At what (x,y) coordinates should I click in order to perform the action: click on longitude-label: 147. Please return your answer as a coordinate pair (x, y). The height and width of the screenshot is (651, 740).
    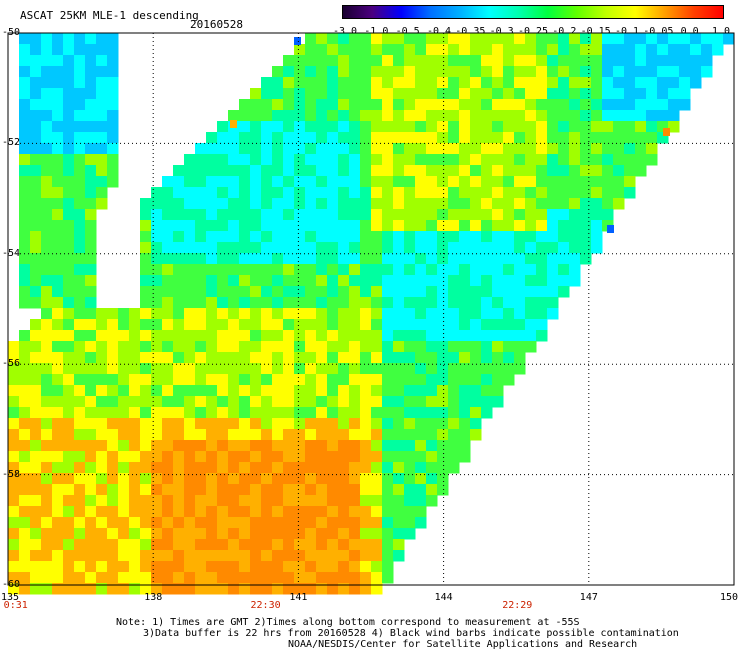
    Looking at the image, I should click on (588, 597).